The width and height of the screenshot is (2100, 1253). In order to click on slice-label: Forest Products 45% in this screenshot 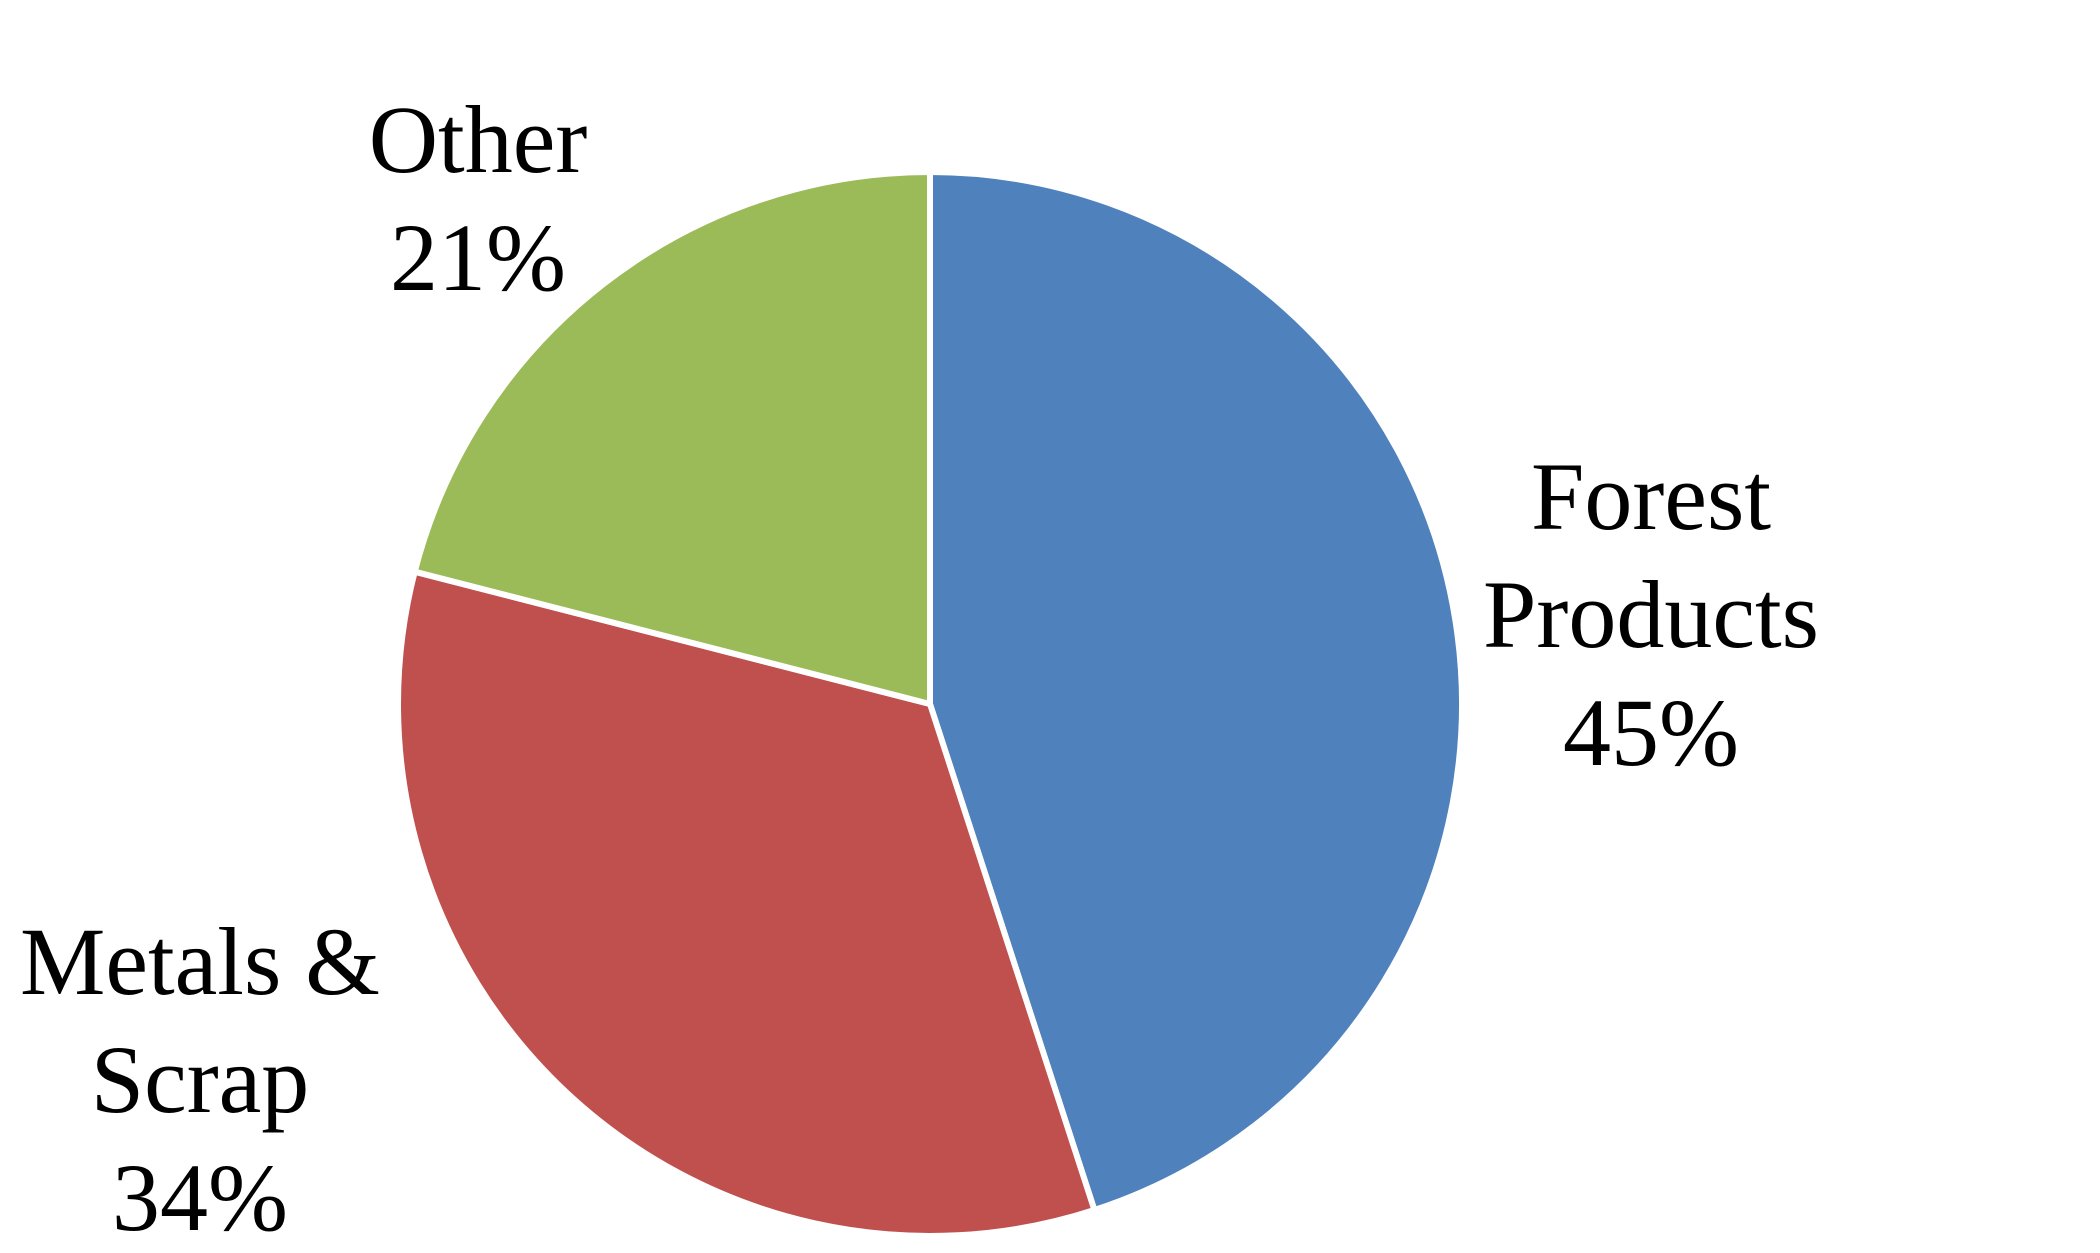, I will do `click(1651, 615)`.